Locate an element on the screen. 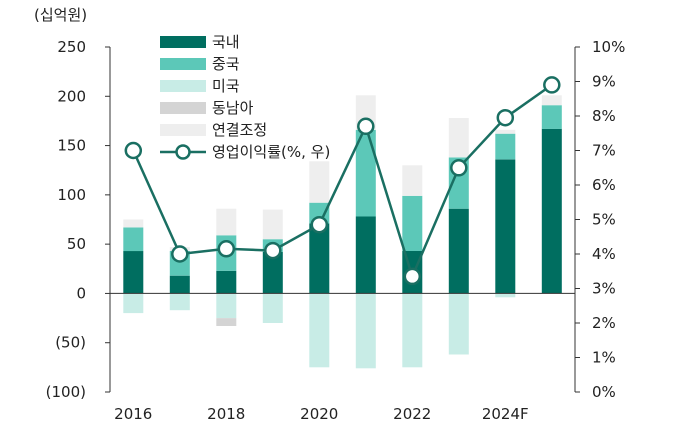 The width and height of the screenshot is (680, 432). bar-1-2016 is located at coordinates (133, 272).